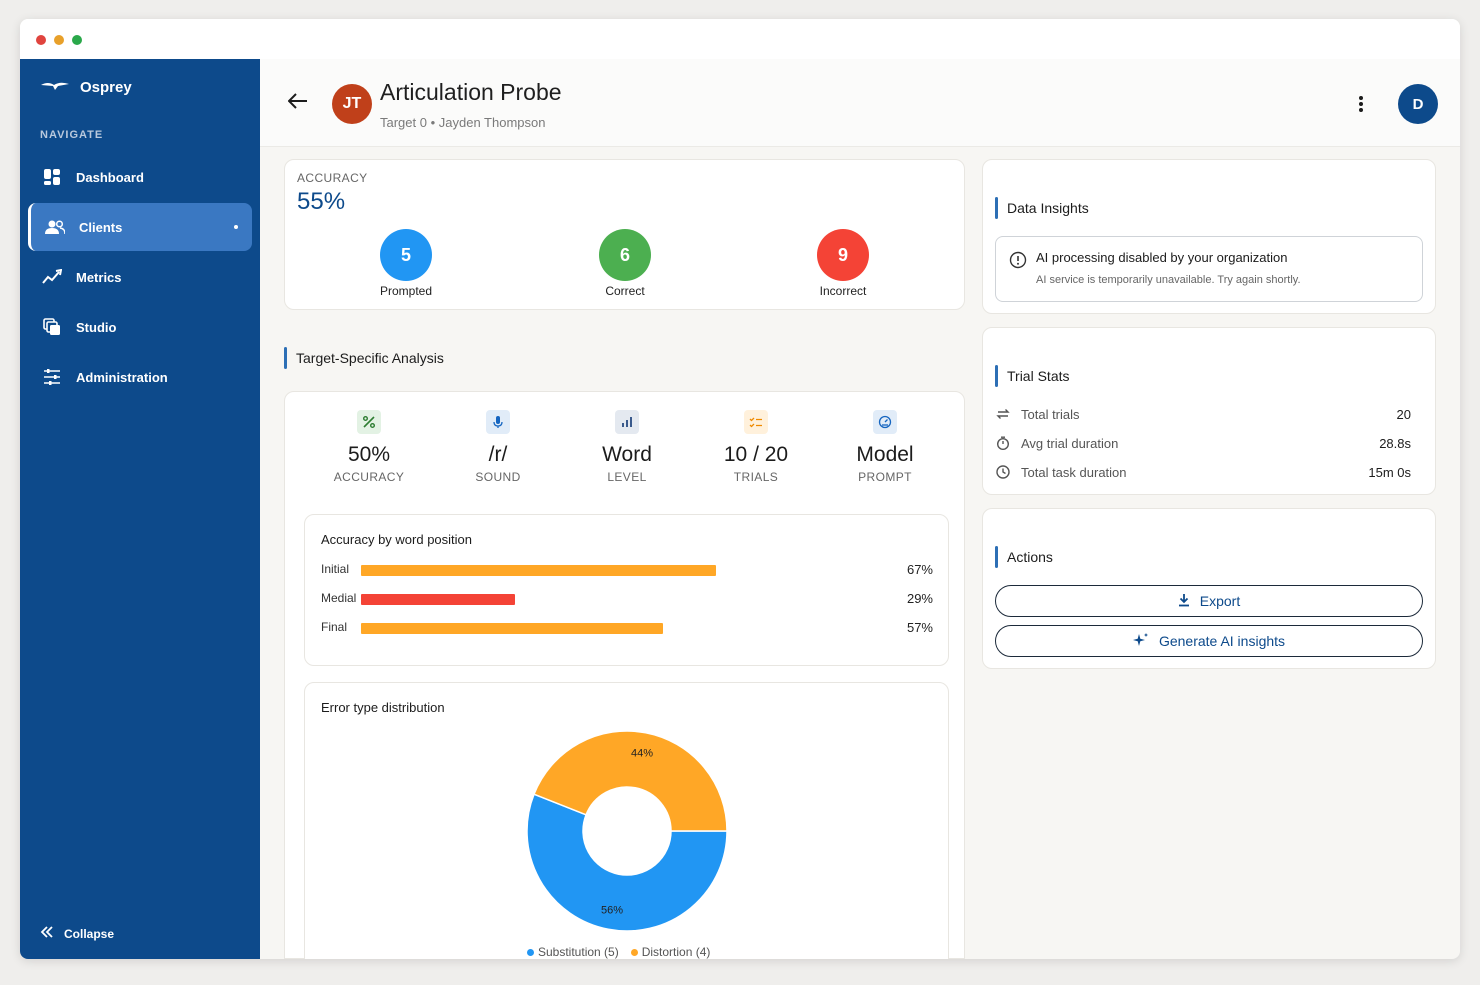 This screenshot has width=1480, height=985. I want to click on stat-value: 15m 0s, so click(1389, 472).